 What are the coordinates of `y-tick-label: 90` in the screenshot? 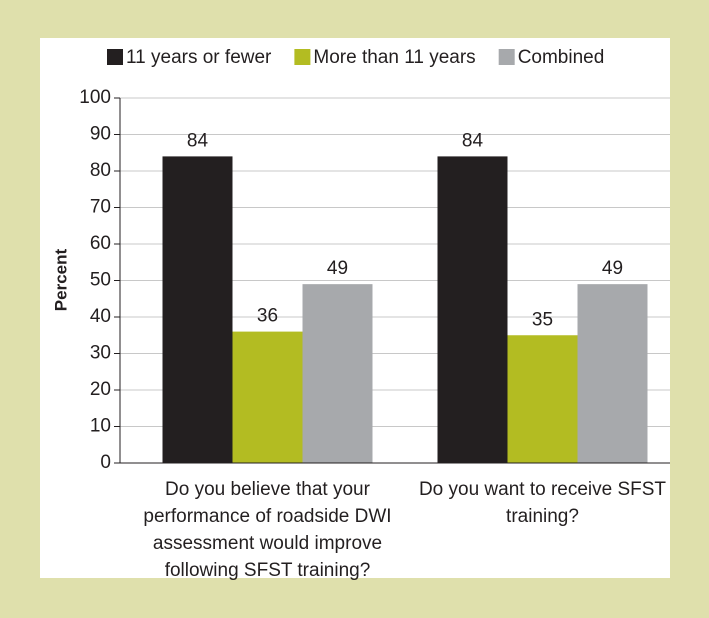 It's located at (100, 134).